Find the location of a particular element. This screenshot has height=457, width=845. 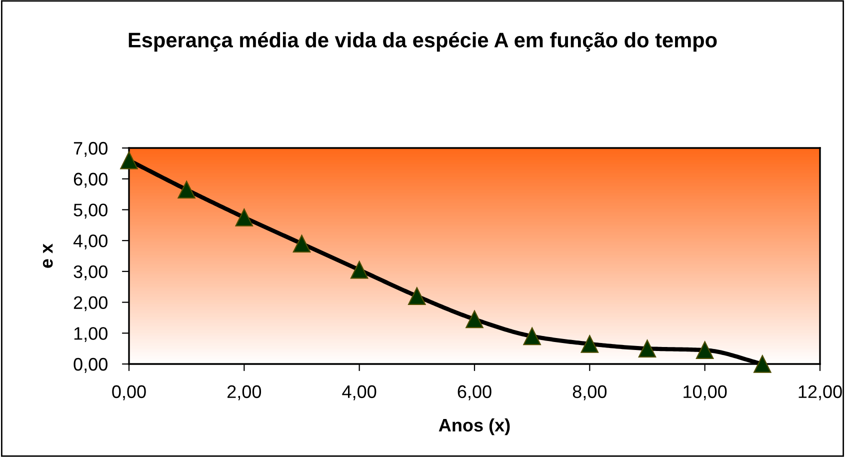

x-axis-title: Anos (x) is located at coordinates (474, 427).